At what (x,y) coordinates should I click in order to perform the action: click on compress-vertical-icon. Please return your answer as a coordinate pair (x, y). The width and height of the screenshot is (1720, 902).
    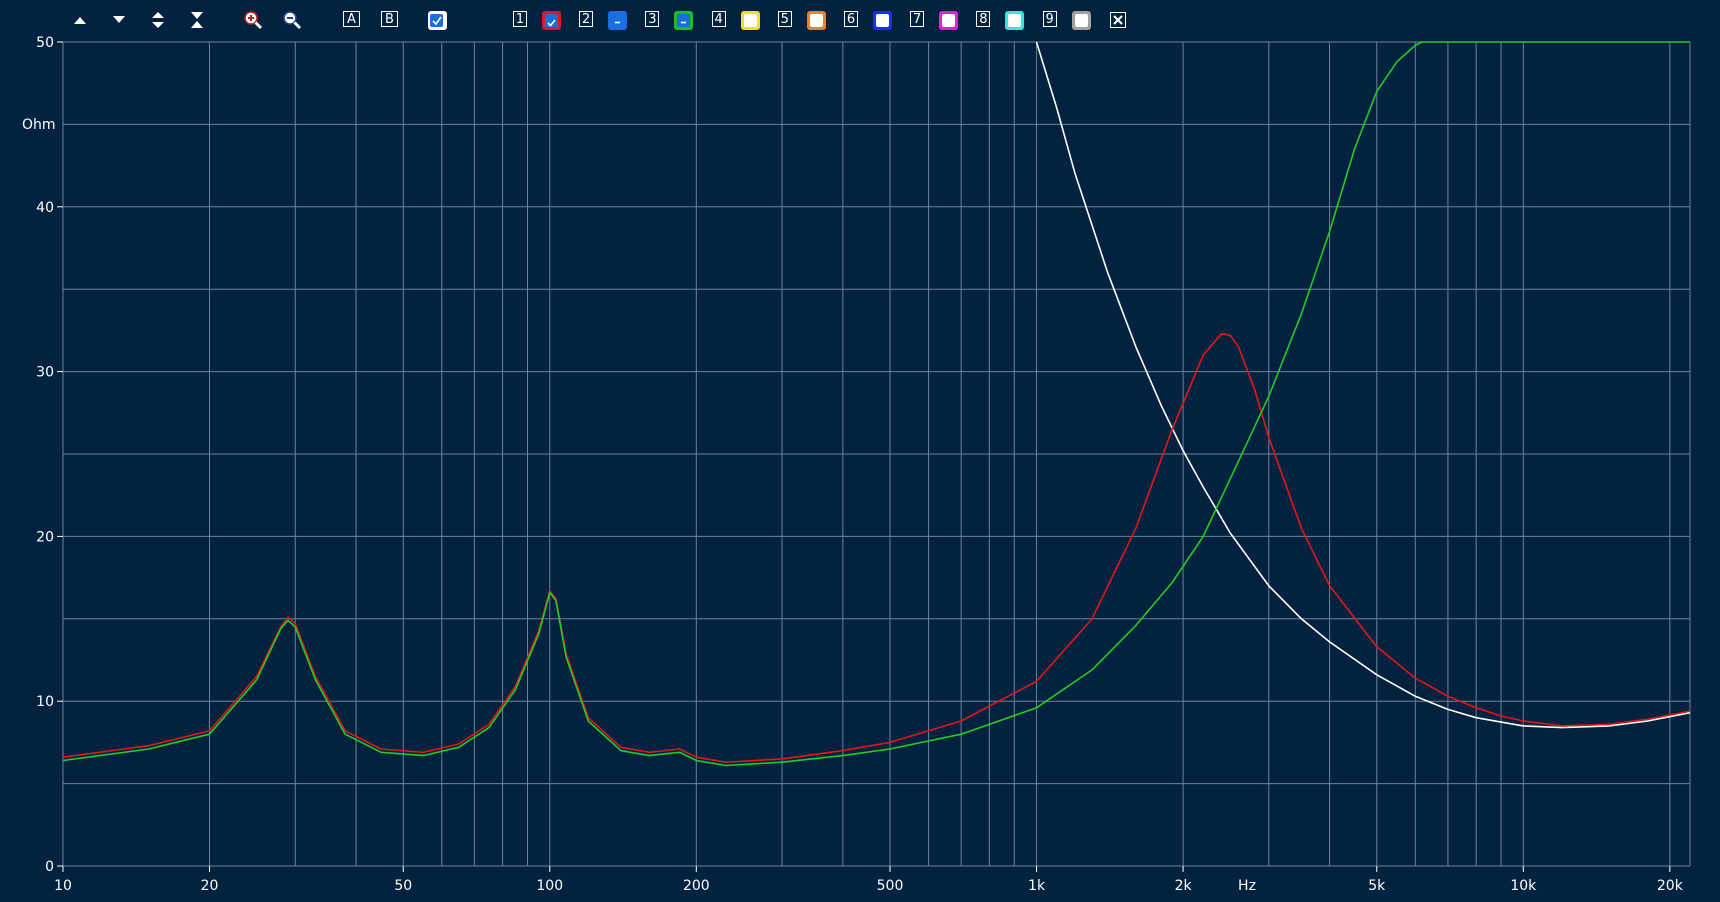
    Looking at the image, I should click on (197, 20).